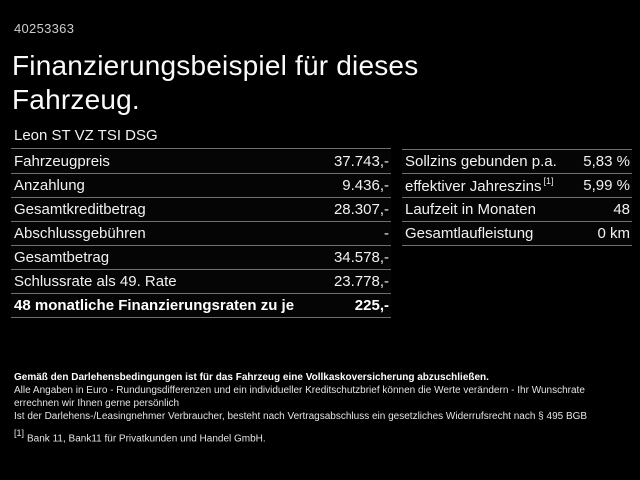 The height and width of the screenshot is (480, 640). What do you see at coordinates (201, 210) in the screenshot?
I see `finance-row: Gesamtkreditbetrag 28.307,-` at bounding box center [201, 210].